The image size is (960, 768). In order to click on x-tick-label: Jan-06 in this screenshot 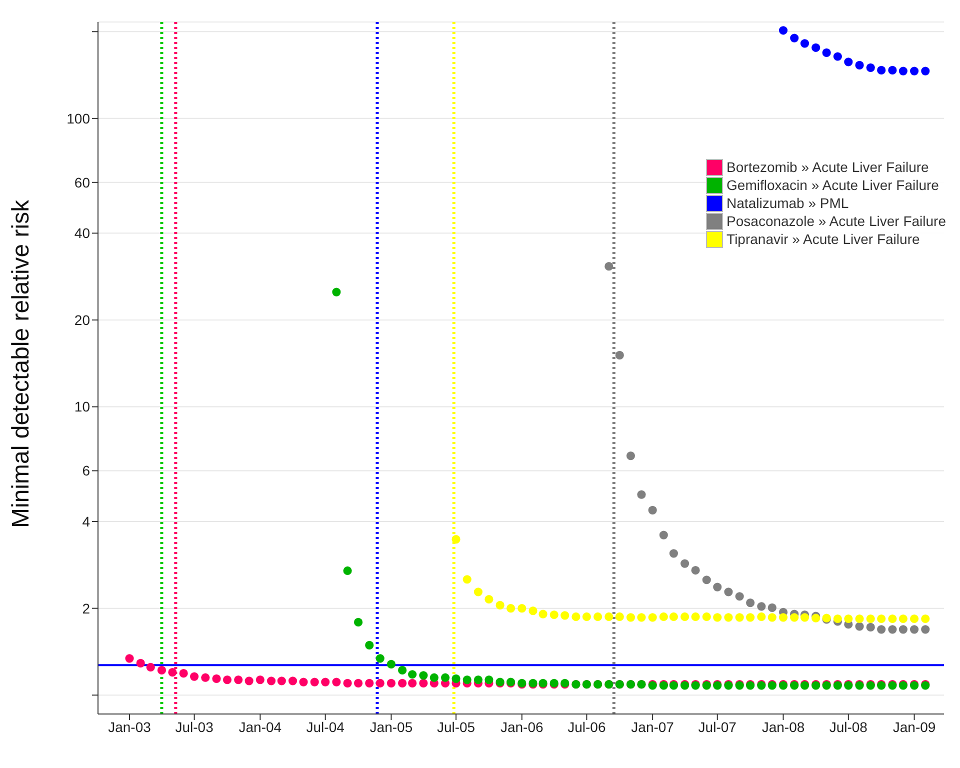, I will do `click(522, 726)`.